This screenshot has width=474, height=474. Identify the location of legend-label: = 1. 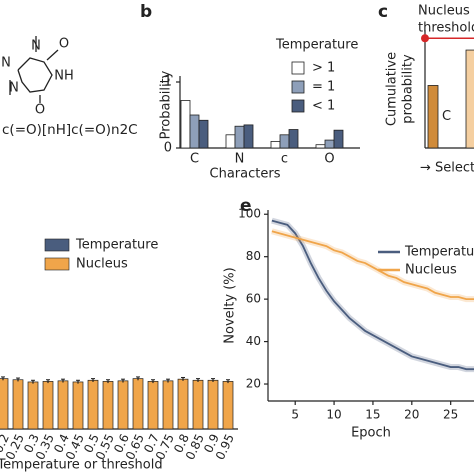
(323, 87).